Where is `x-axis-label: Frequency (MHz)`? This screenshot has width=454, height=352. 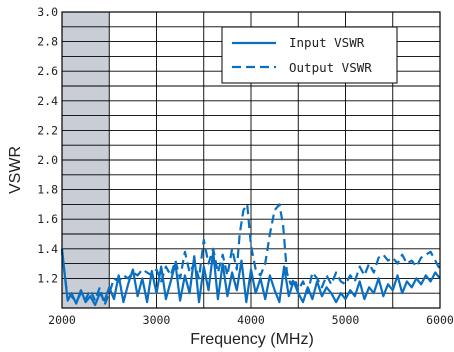
x-axis-label: Frequency (MHz) is located at coordinates (252, 339).